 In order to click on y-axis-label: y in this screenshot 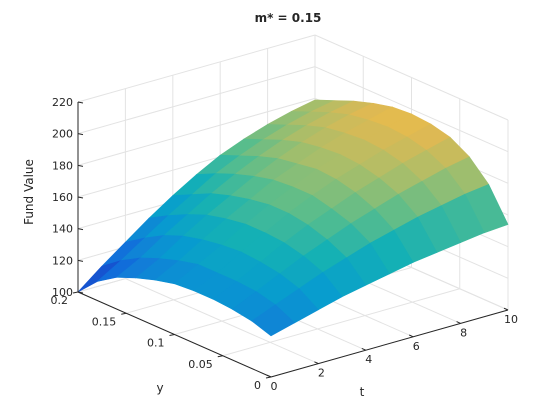, I will do `click(159, 388)`.